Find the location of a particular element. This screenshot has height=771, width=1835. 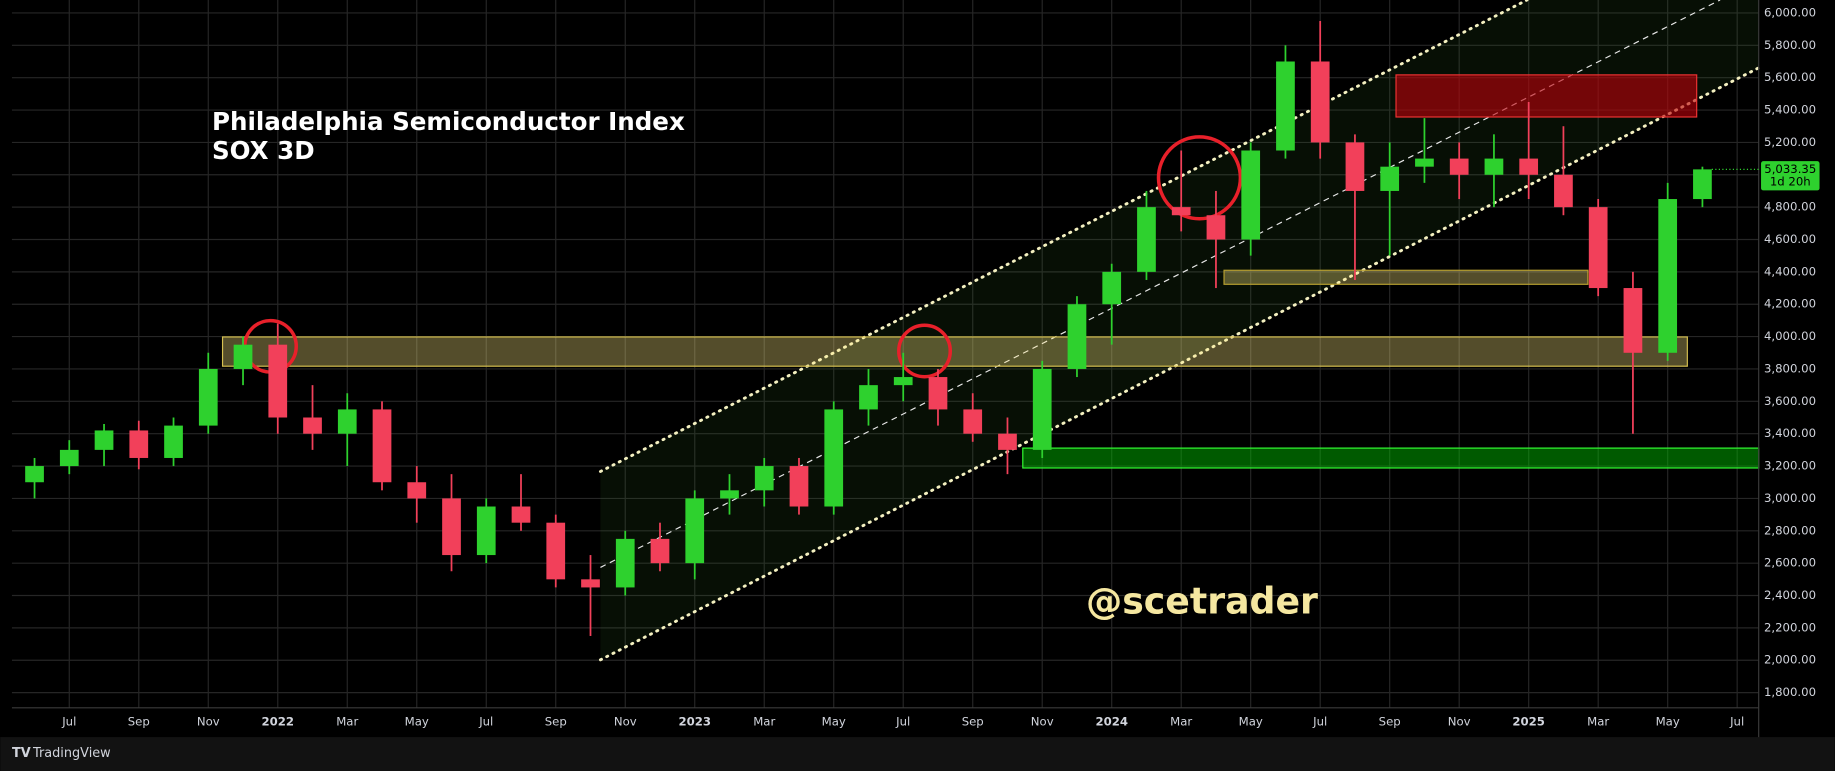

y-tick-label: 2,800.00 is located at coordinates (1790, 530).